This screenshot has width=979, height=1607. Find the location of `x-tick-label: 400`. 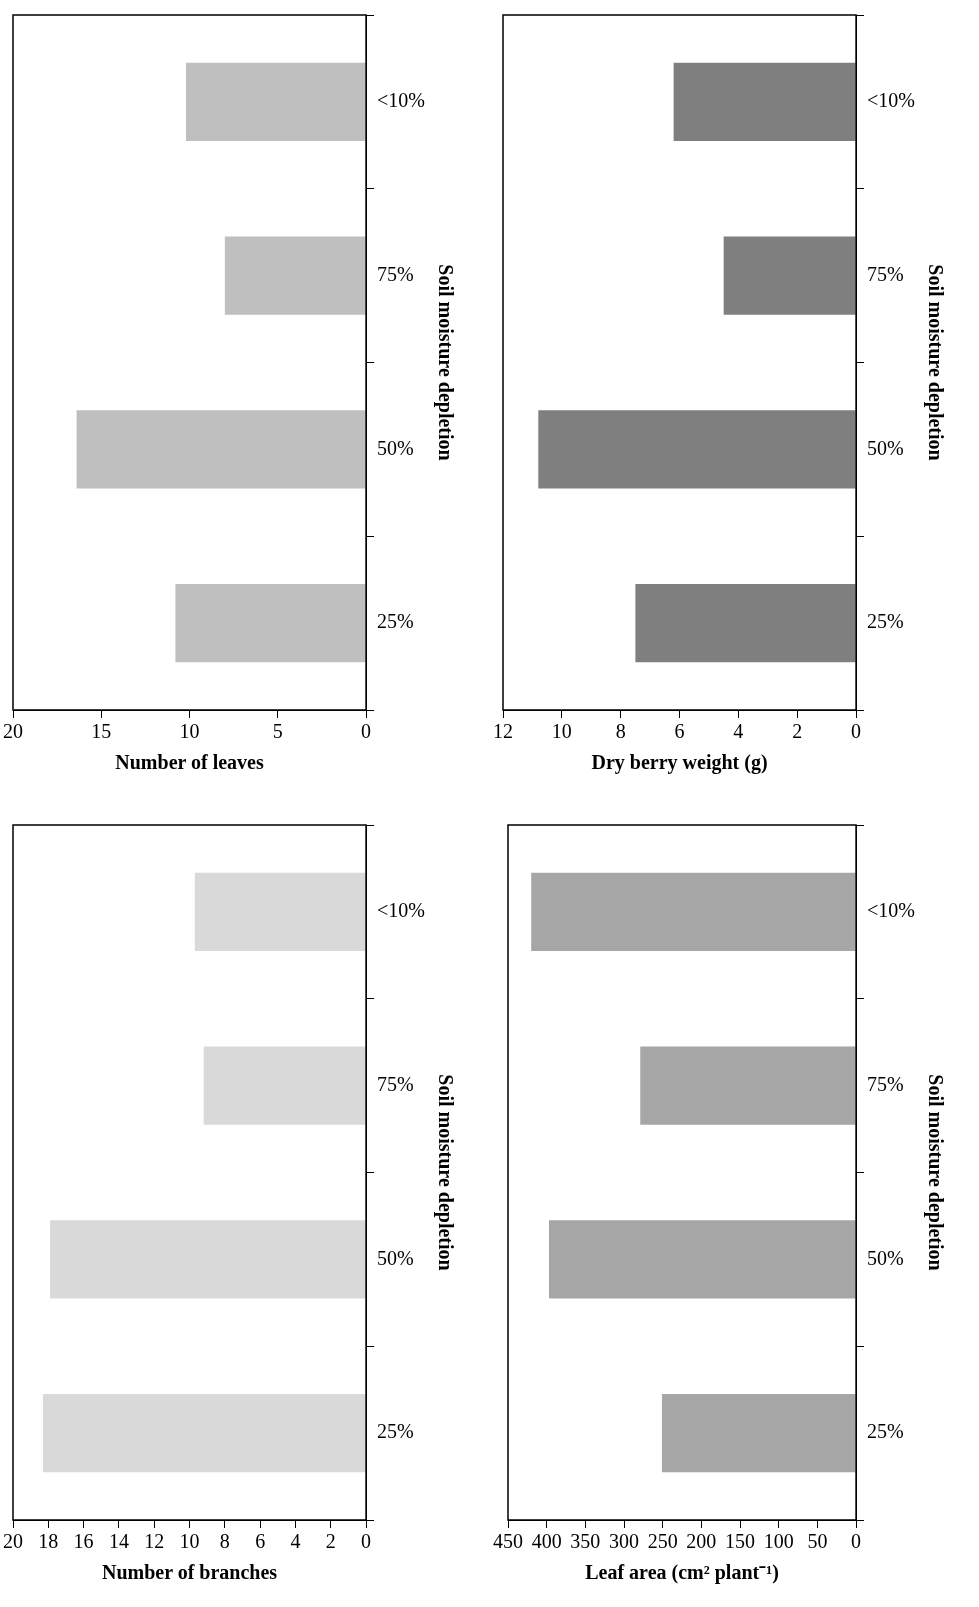

x-tick-label: 400 is located at coordinates (546, 1541).